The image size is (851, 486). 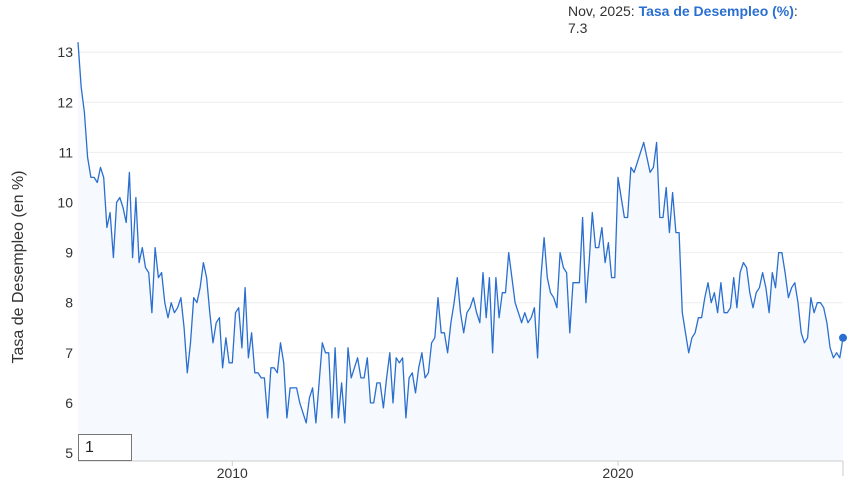 I want to click on y-tick-label: 5, so click(x=69, y=453).